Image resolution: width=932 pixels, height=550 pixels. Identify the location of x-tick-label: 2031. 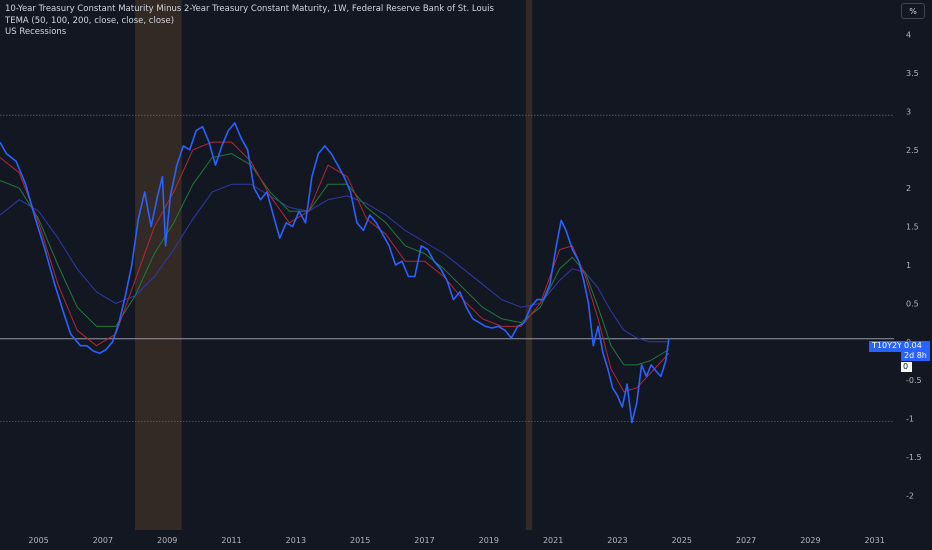
(875, 540).